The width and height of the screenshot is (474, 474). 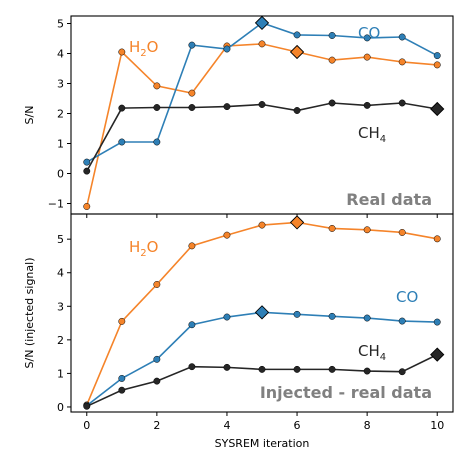 What do you see at coordinates (262, 443) in the screenshot?
I see `x-axis-title: SYSREM iteration` at bounding box center [262, 443].